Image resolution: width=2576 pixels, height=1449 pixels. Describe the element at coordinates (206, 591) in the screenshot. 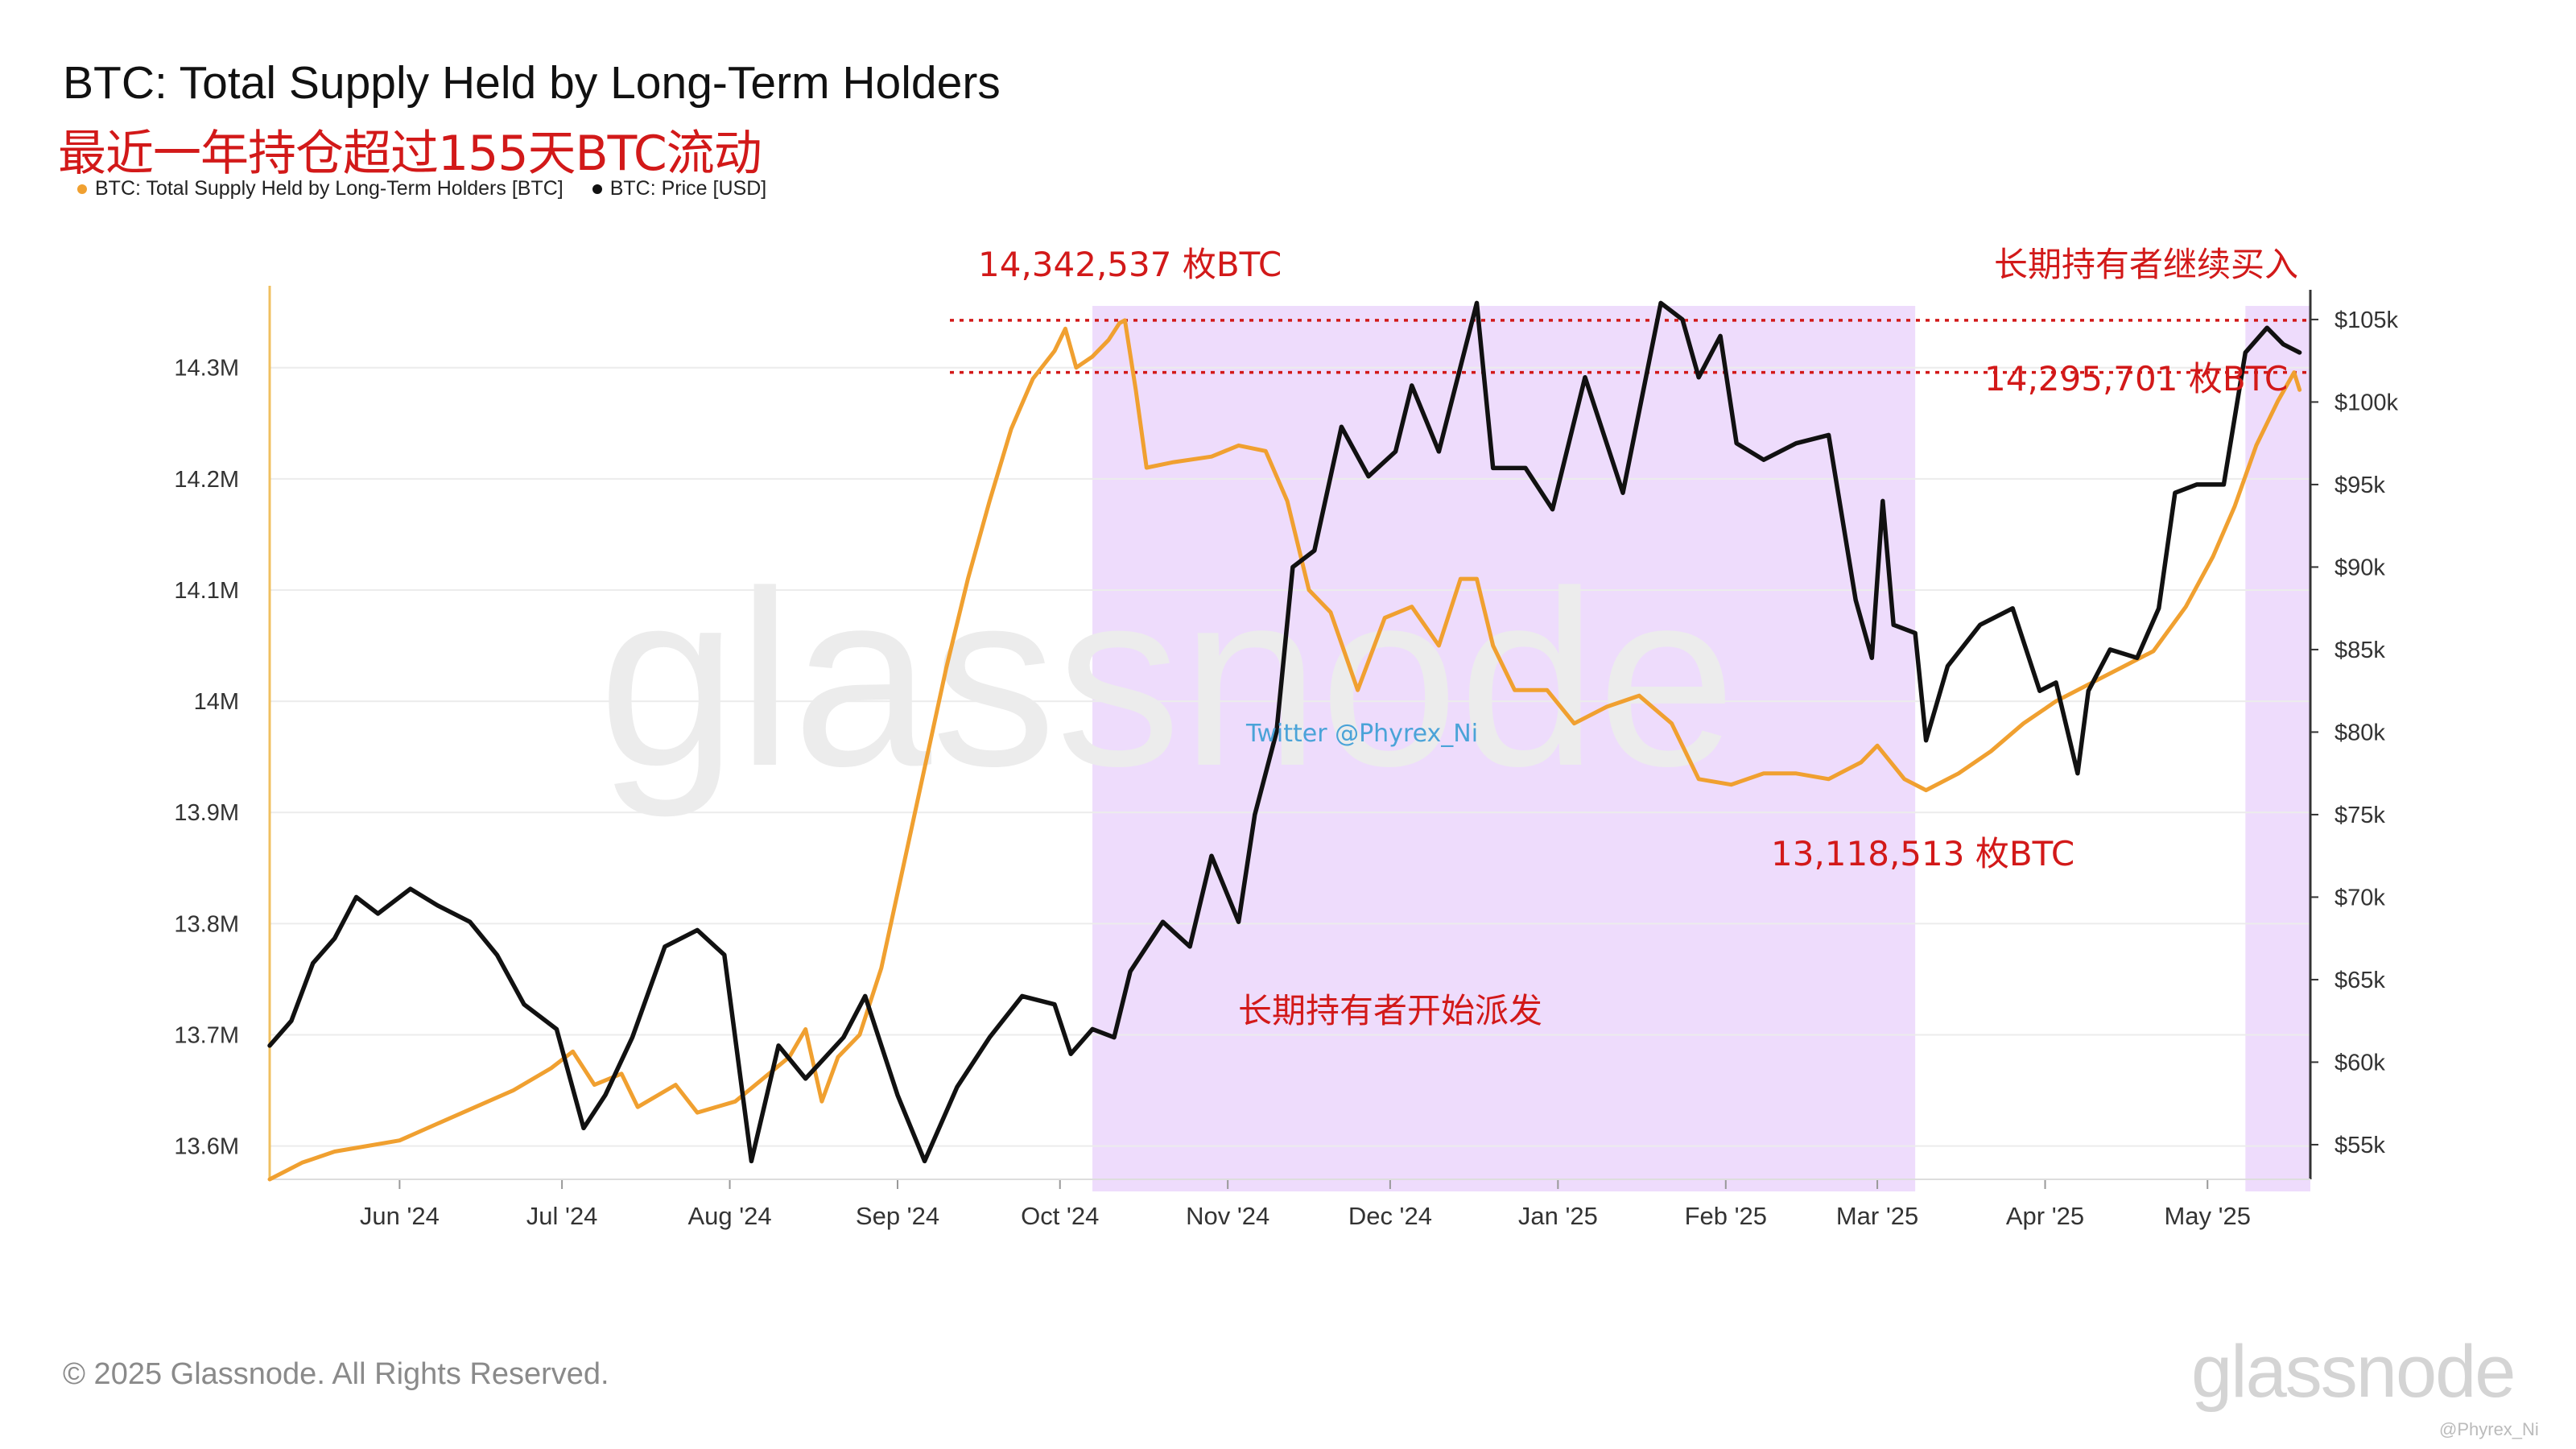

I see `y-left-tick-label: 14.1M` at that location.